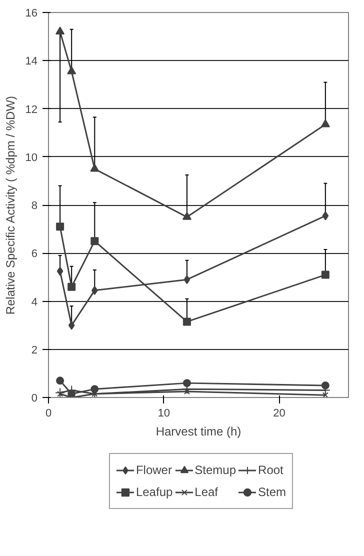 The height and width of the screenshot is (556, 364). I want to click on y-tick-label: 14, so click(31, 62).